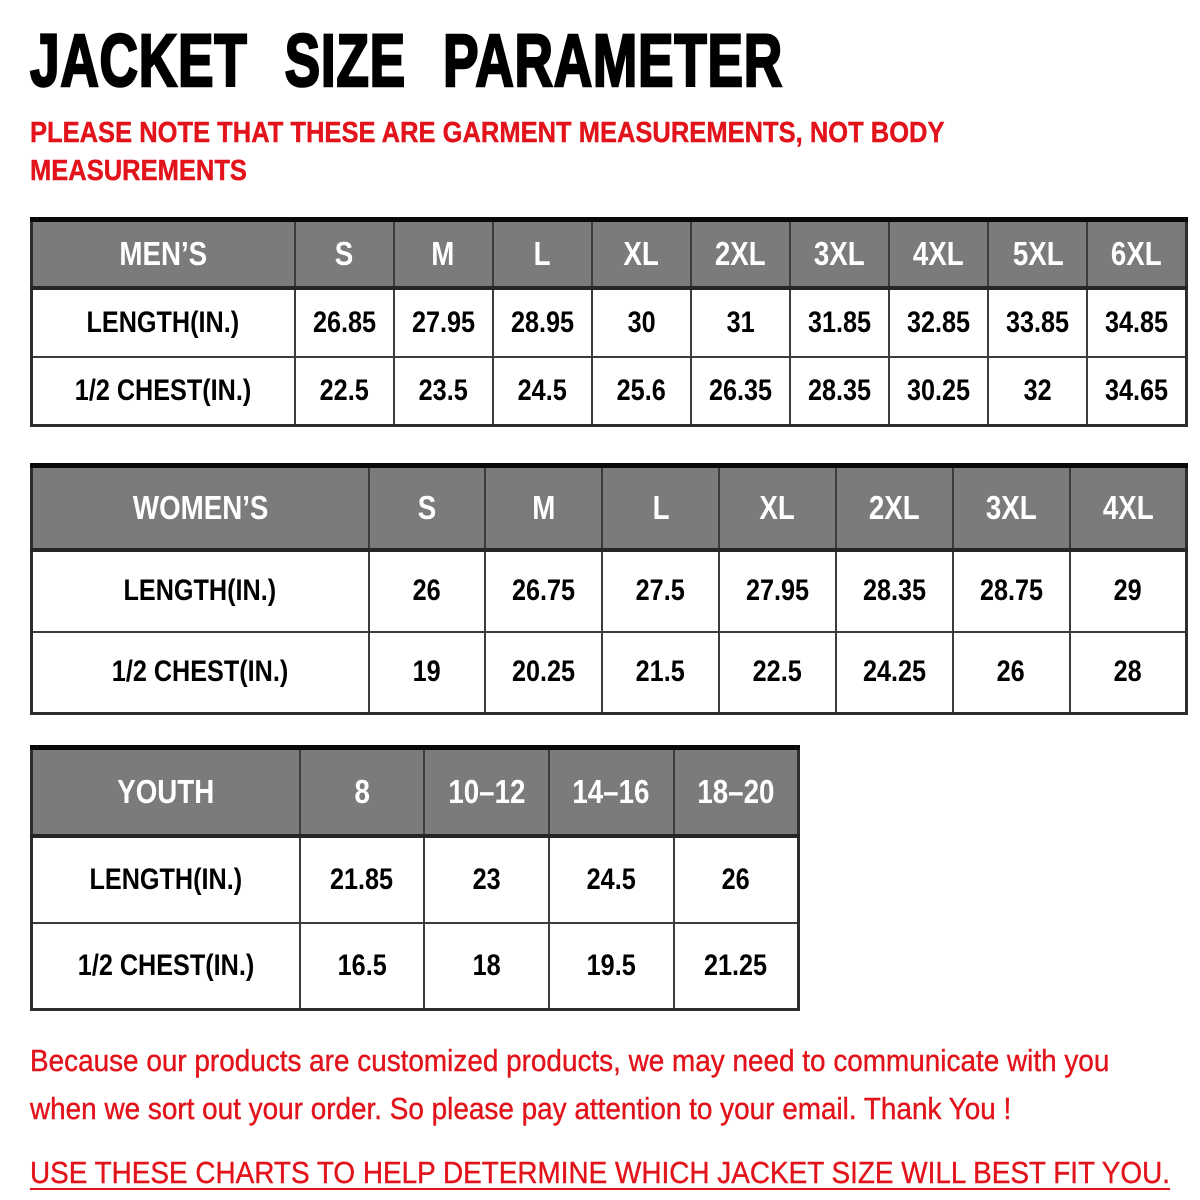 The image size is (1200, 1200). Describe the element at coordinates (611, 791) in the screenshot. I see `header-cell-text: 14–16` at that location.